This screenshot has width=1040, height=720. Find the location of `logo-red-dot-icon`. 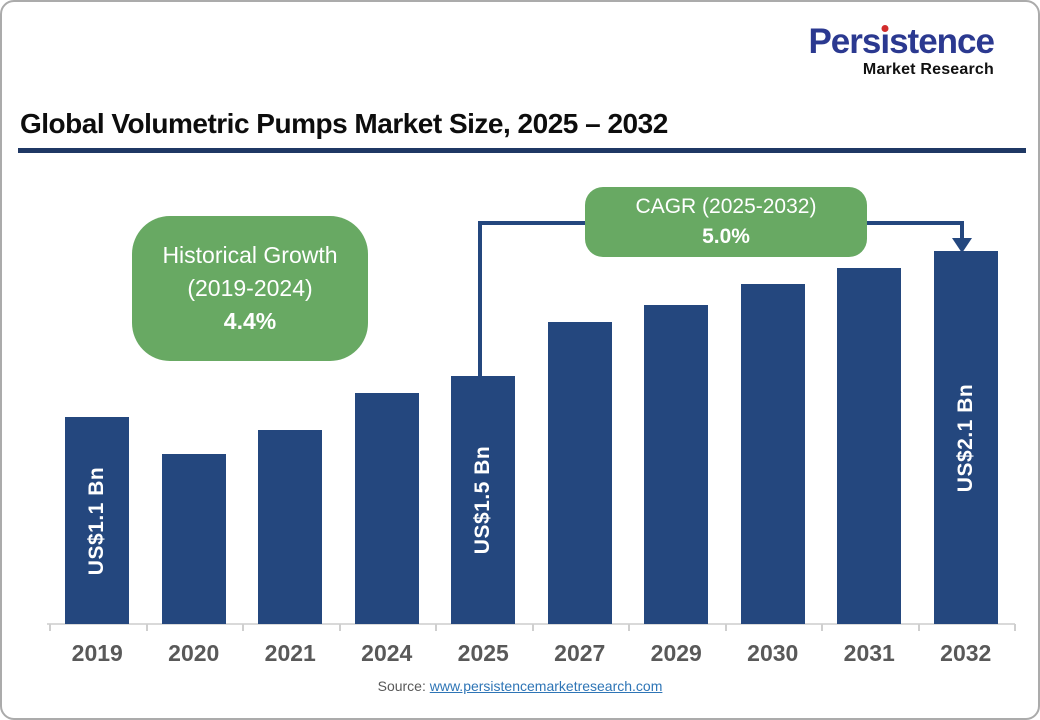

logo-red-dot-icon is located at coordinates (885, 28).